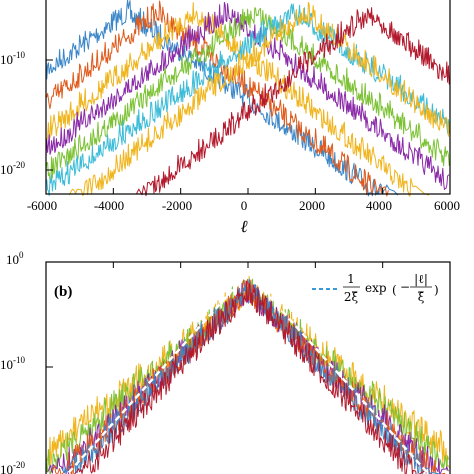 This screenshot has width=474, height=474. What do you see at coordinates (12, 58) in the screenshot?
I see `top-ytick-1: 10-10` at bounding box center [12, 58].